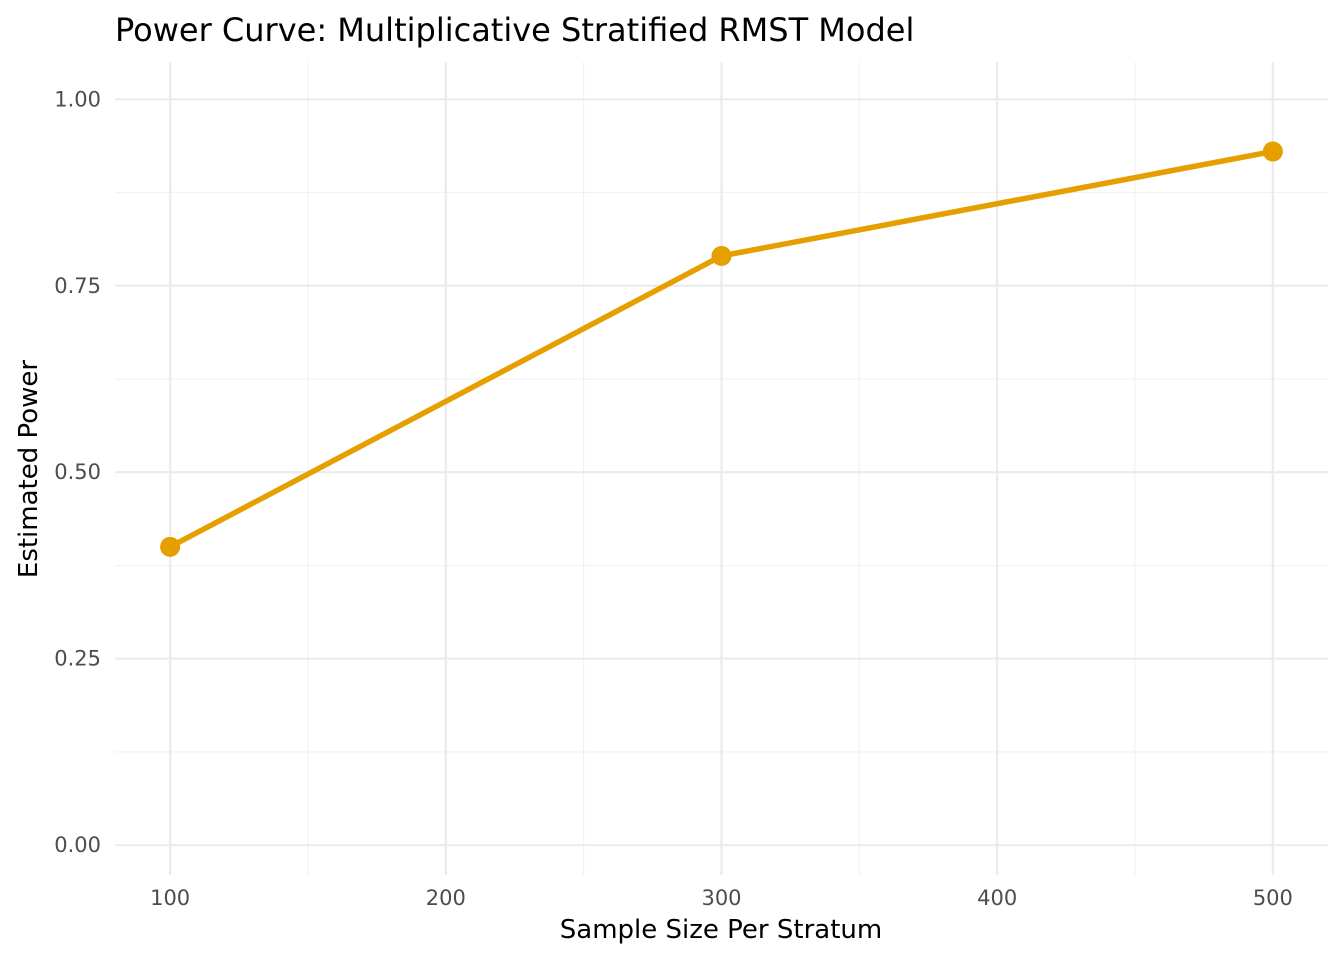 The height and width of the screenshot is (960, 1344). What do you see at coordinates (77, 659) in the screenshot?
I see `y-tick-label: 0.25` at bounding box center [77, 659].